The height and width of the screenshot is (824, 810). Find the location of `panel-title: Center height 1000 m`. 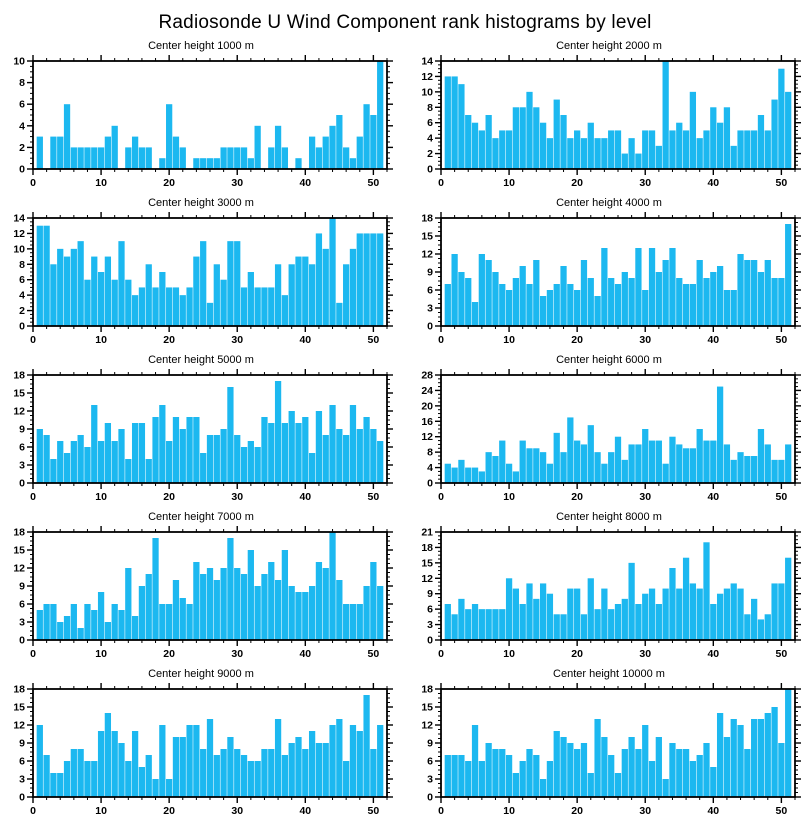

panel-title: Center height 1000 m is located at coordinates (201, 46).